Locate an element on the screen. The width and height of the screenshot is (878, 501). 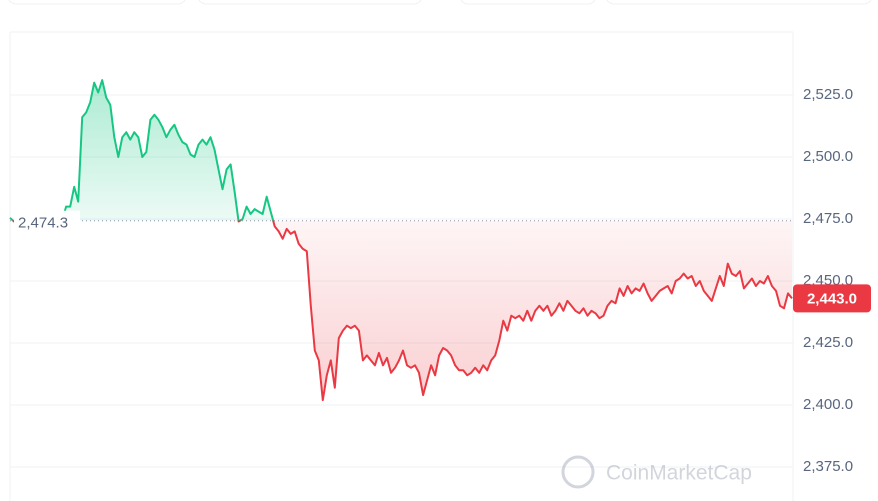
baseline-label-bg is located at coordinates (47, 220).